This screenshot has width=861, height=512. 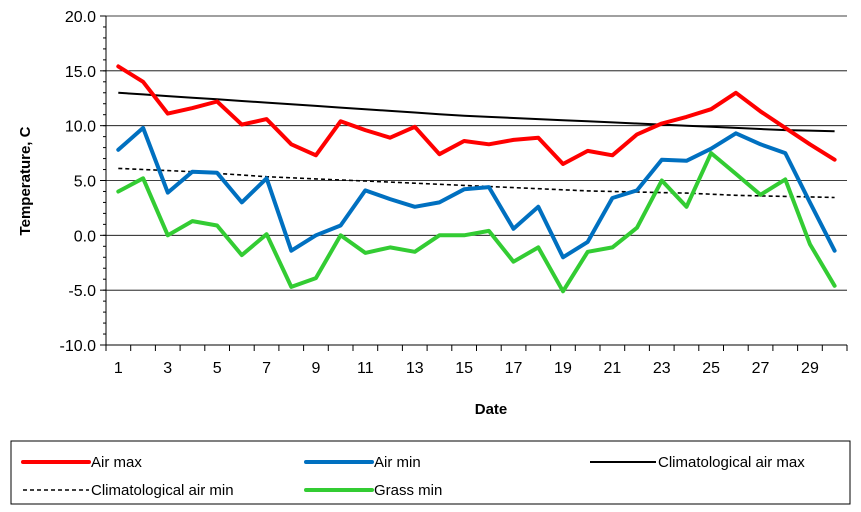 I want to click on x-tick-label: 17, so click(x=514, y=368).